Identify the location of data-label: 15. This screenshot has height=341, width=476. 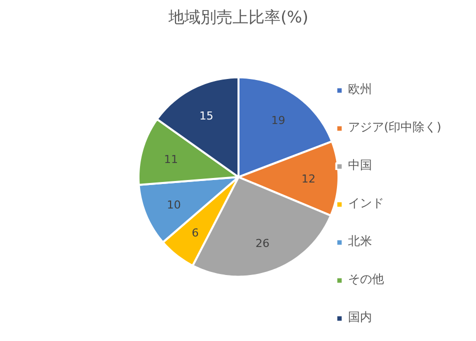
(206, 116).